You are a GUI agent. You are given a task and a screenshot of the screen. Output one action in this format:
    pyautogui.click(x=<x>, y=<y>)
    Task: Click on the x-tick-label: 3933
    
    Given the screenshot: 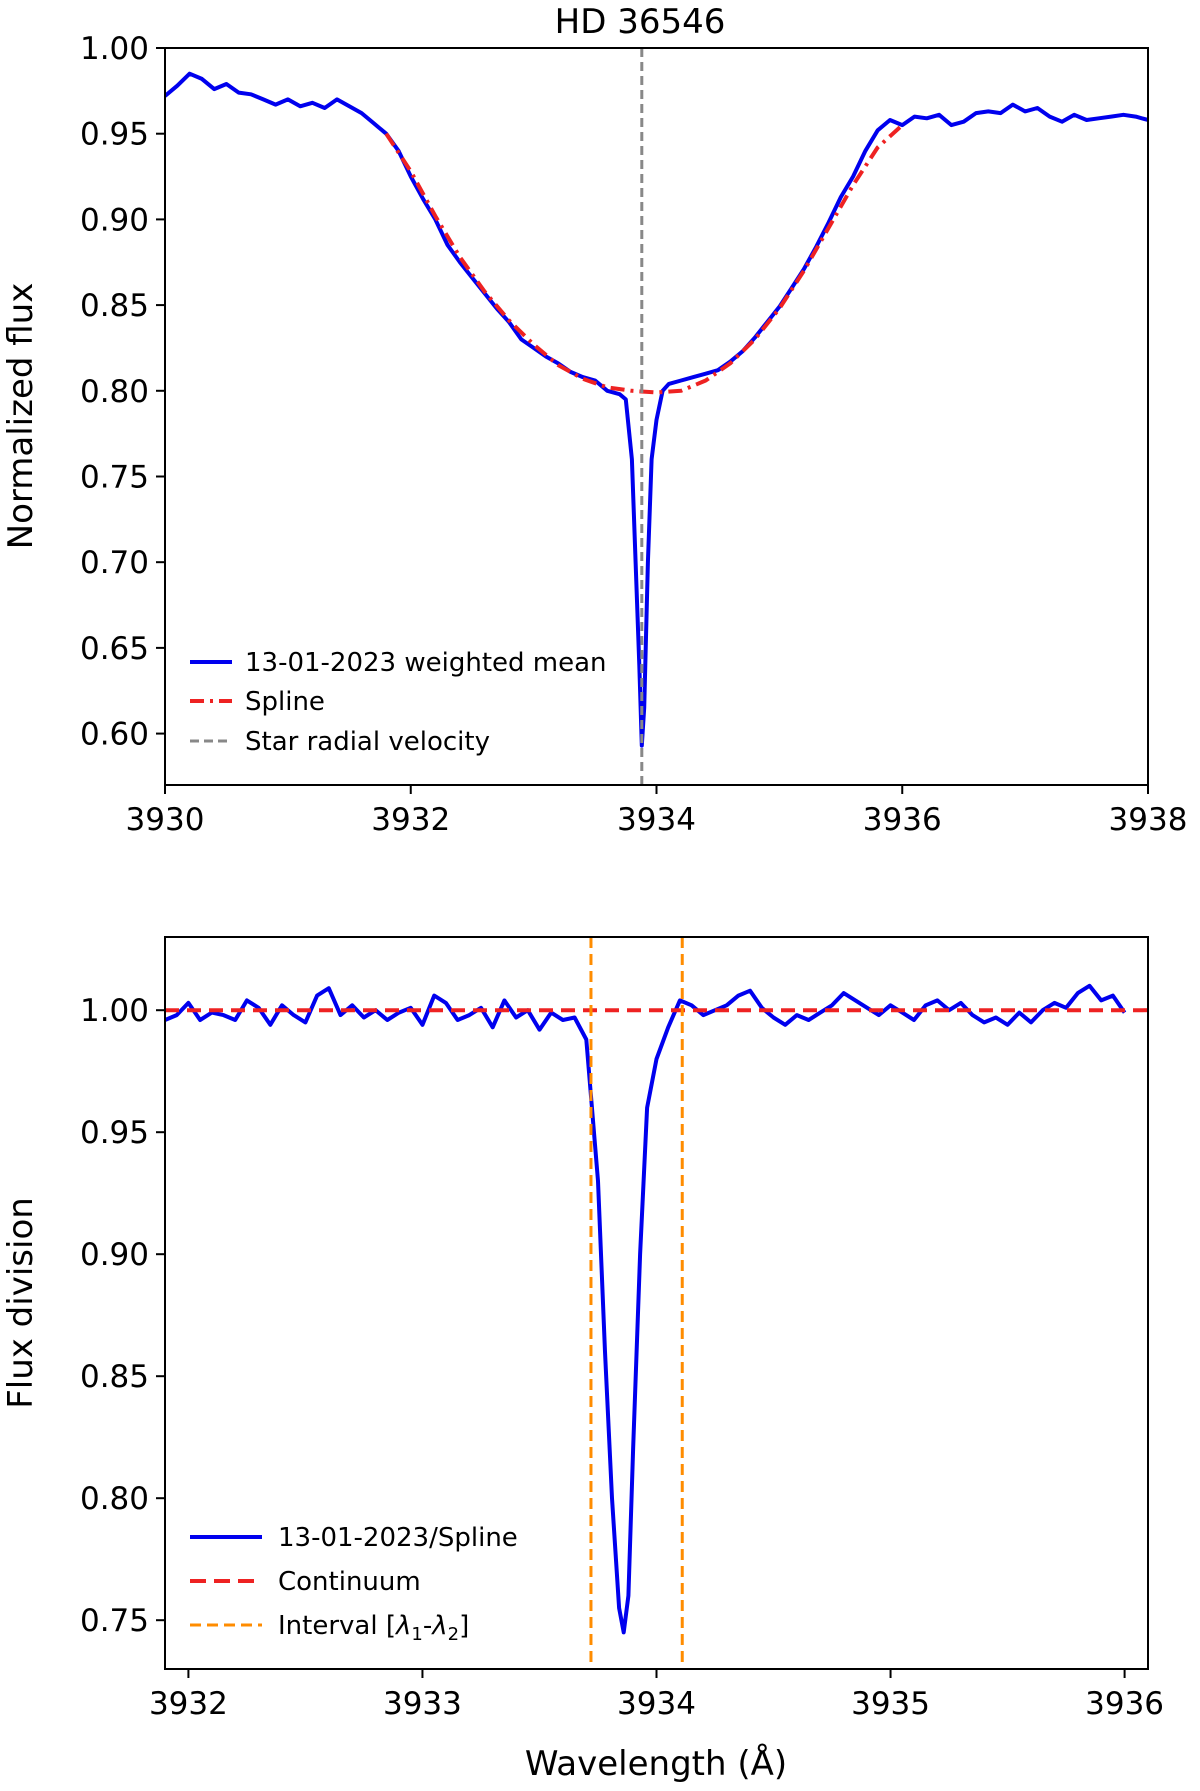 What is the action you would take?
    pyautogui.click(x=422, y=1704)
    